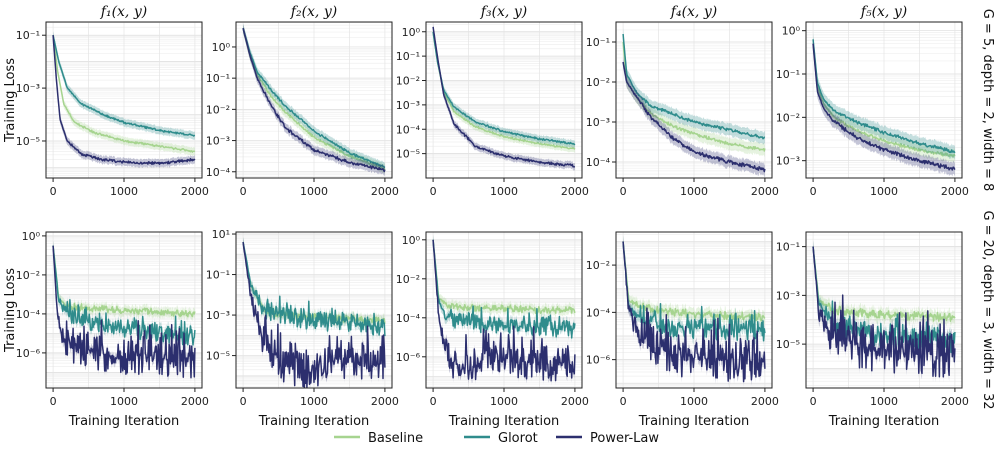 This screenshot has height=454, width=997. What do you see at coordinates (503, 12) in the screenshot?
I see `panel-title: f₃(x, y)` at bounding box center [503, 12].